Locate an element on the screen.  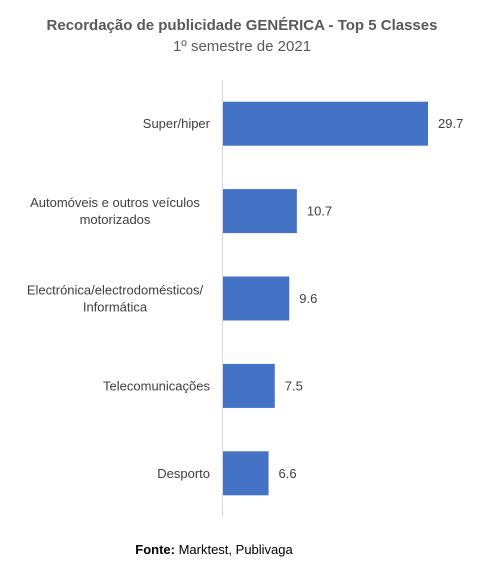
category-label-line: Automóveis e outros veículos is located at coordinates (115, 202).